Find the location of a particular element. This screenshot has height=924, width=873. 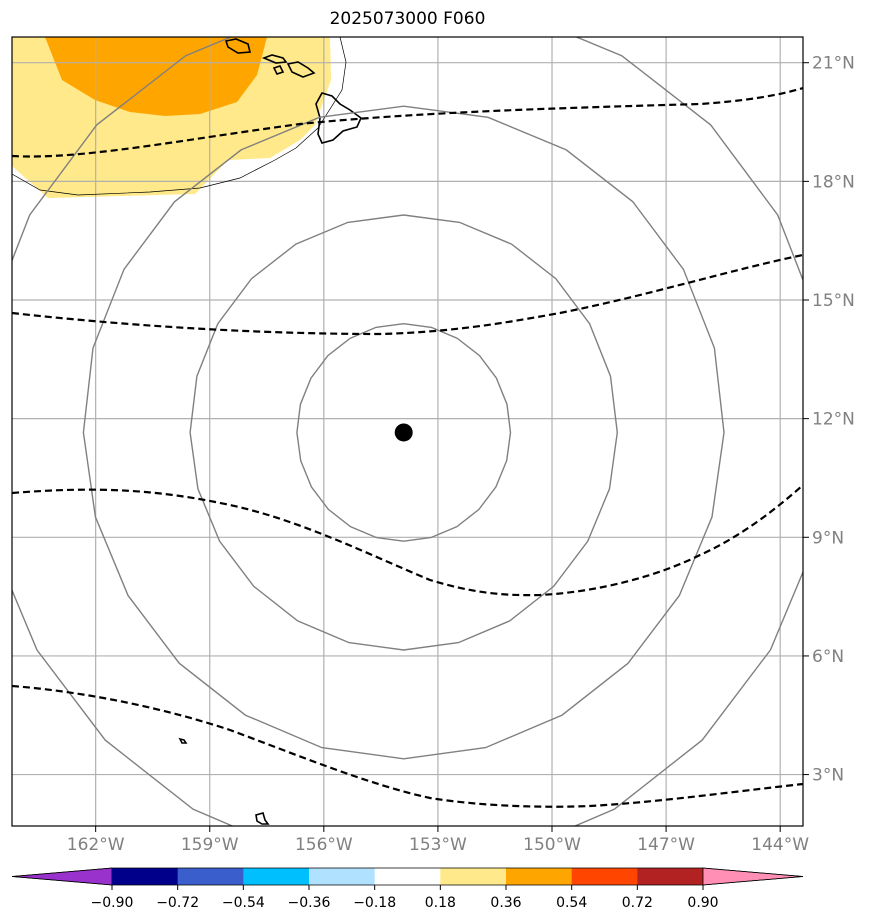

lon-tick-label: 162°W is located at coordinates (96, 845).